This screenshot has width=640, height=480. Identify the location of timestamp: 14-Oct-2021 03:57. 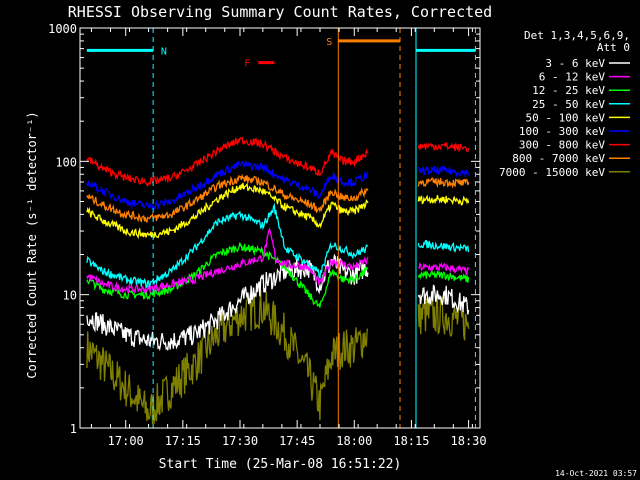
(596, 473).